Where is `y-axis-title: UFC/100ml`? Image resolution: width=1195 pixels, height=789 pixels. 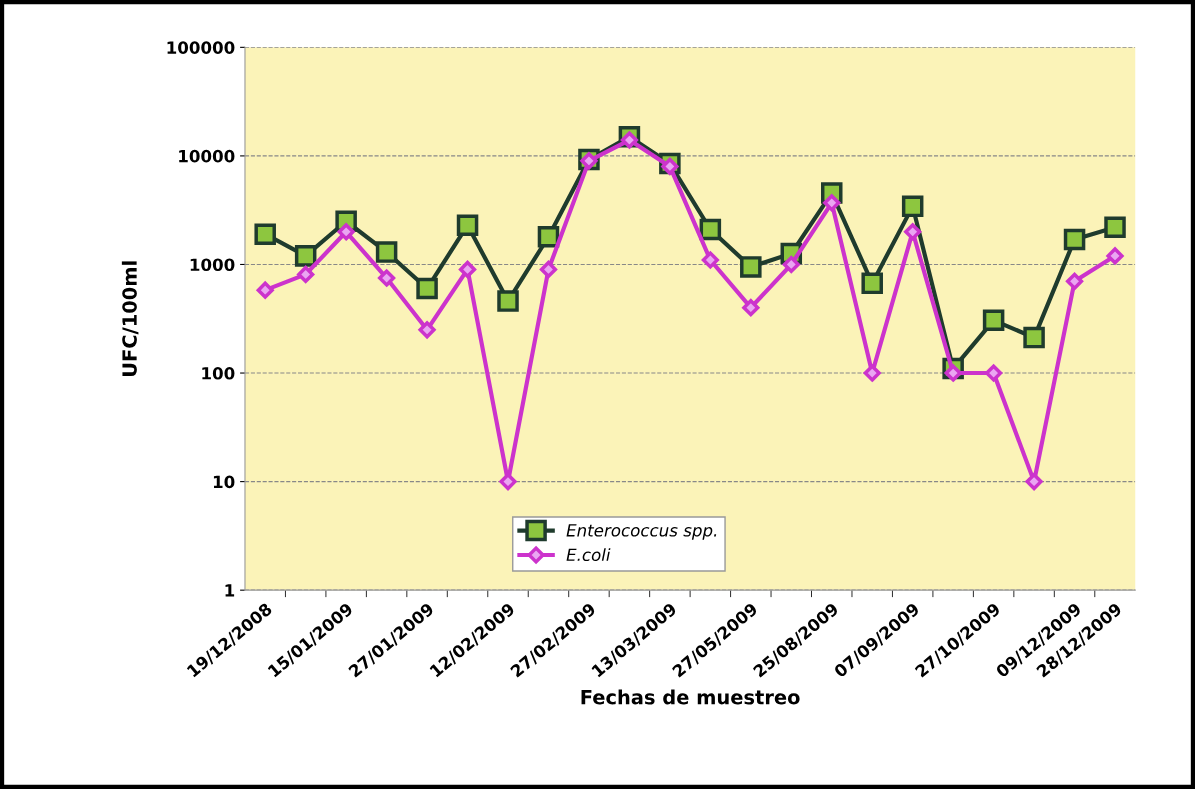 y-axis-title: UFC/100ml is located at coordinates (130, 318).